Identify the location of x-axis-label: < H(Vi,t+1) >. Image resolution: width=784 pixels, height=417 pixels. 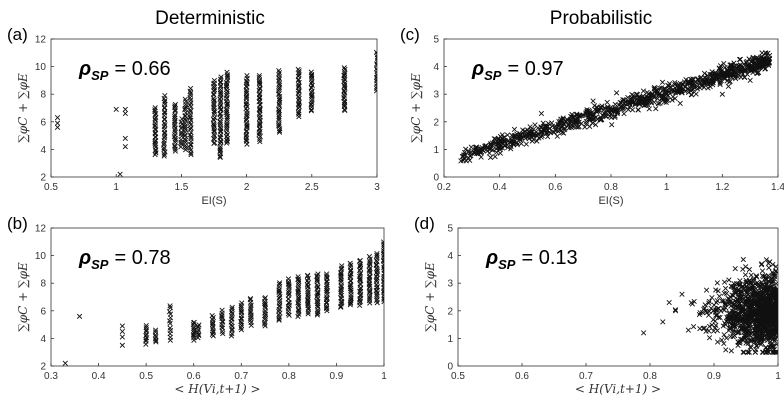
(618, 389).